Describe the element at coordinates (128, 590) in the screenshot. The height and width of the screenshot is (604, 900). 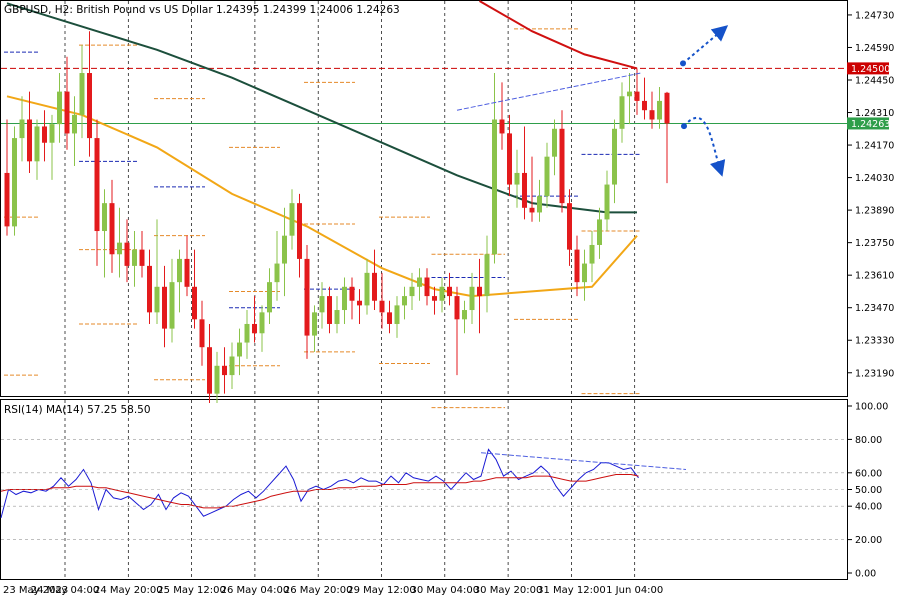
I see `time-tick-label: 24 May 20:00` at that location.